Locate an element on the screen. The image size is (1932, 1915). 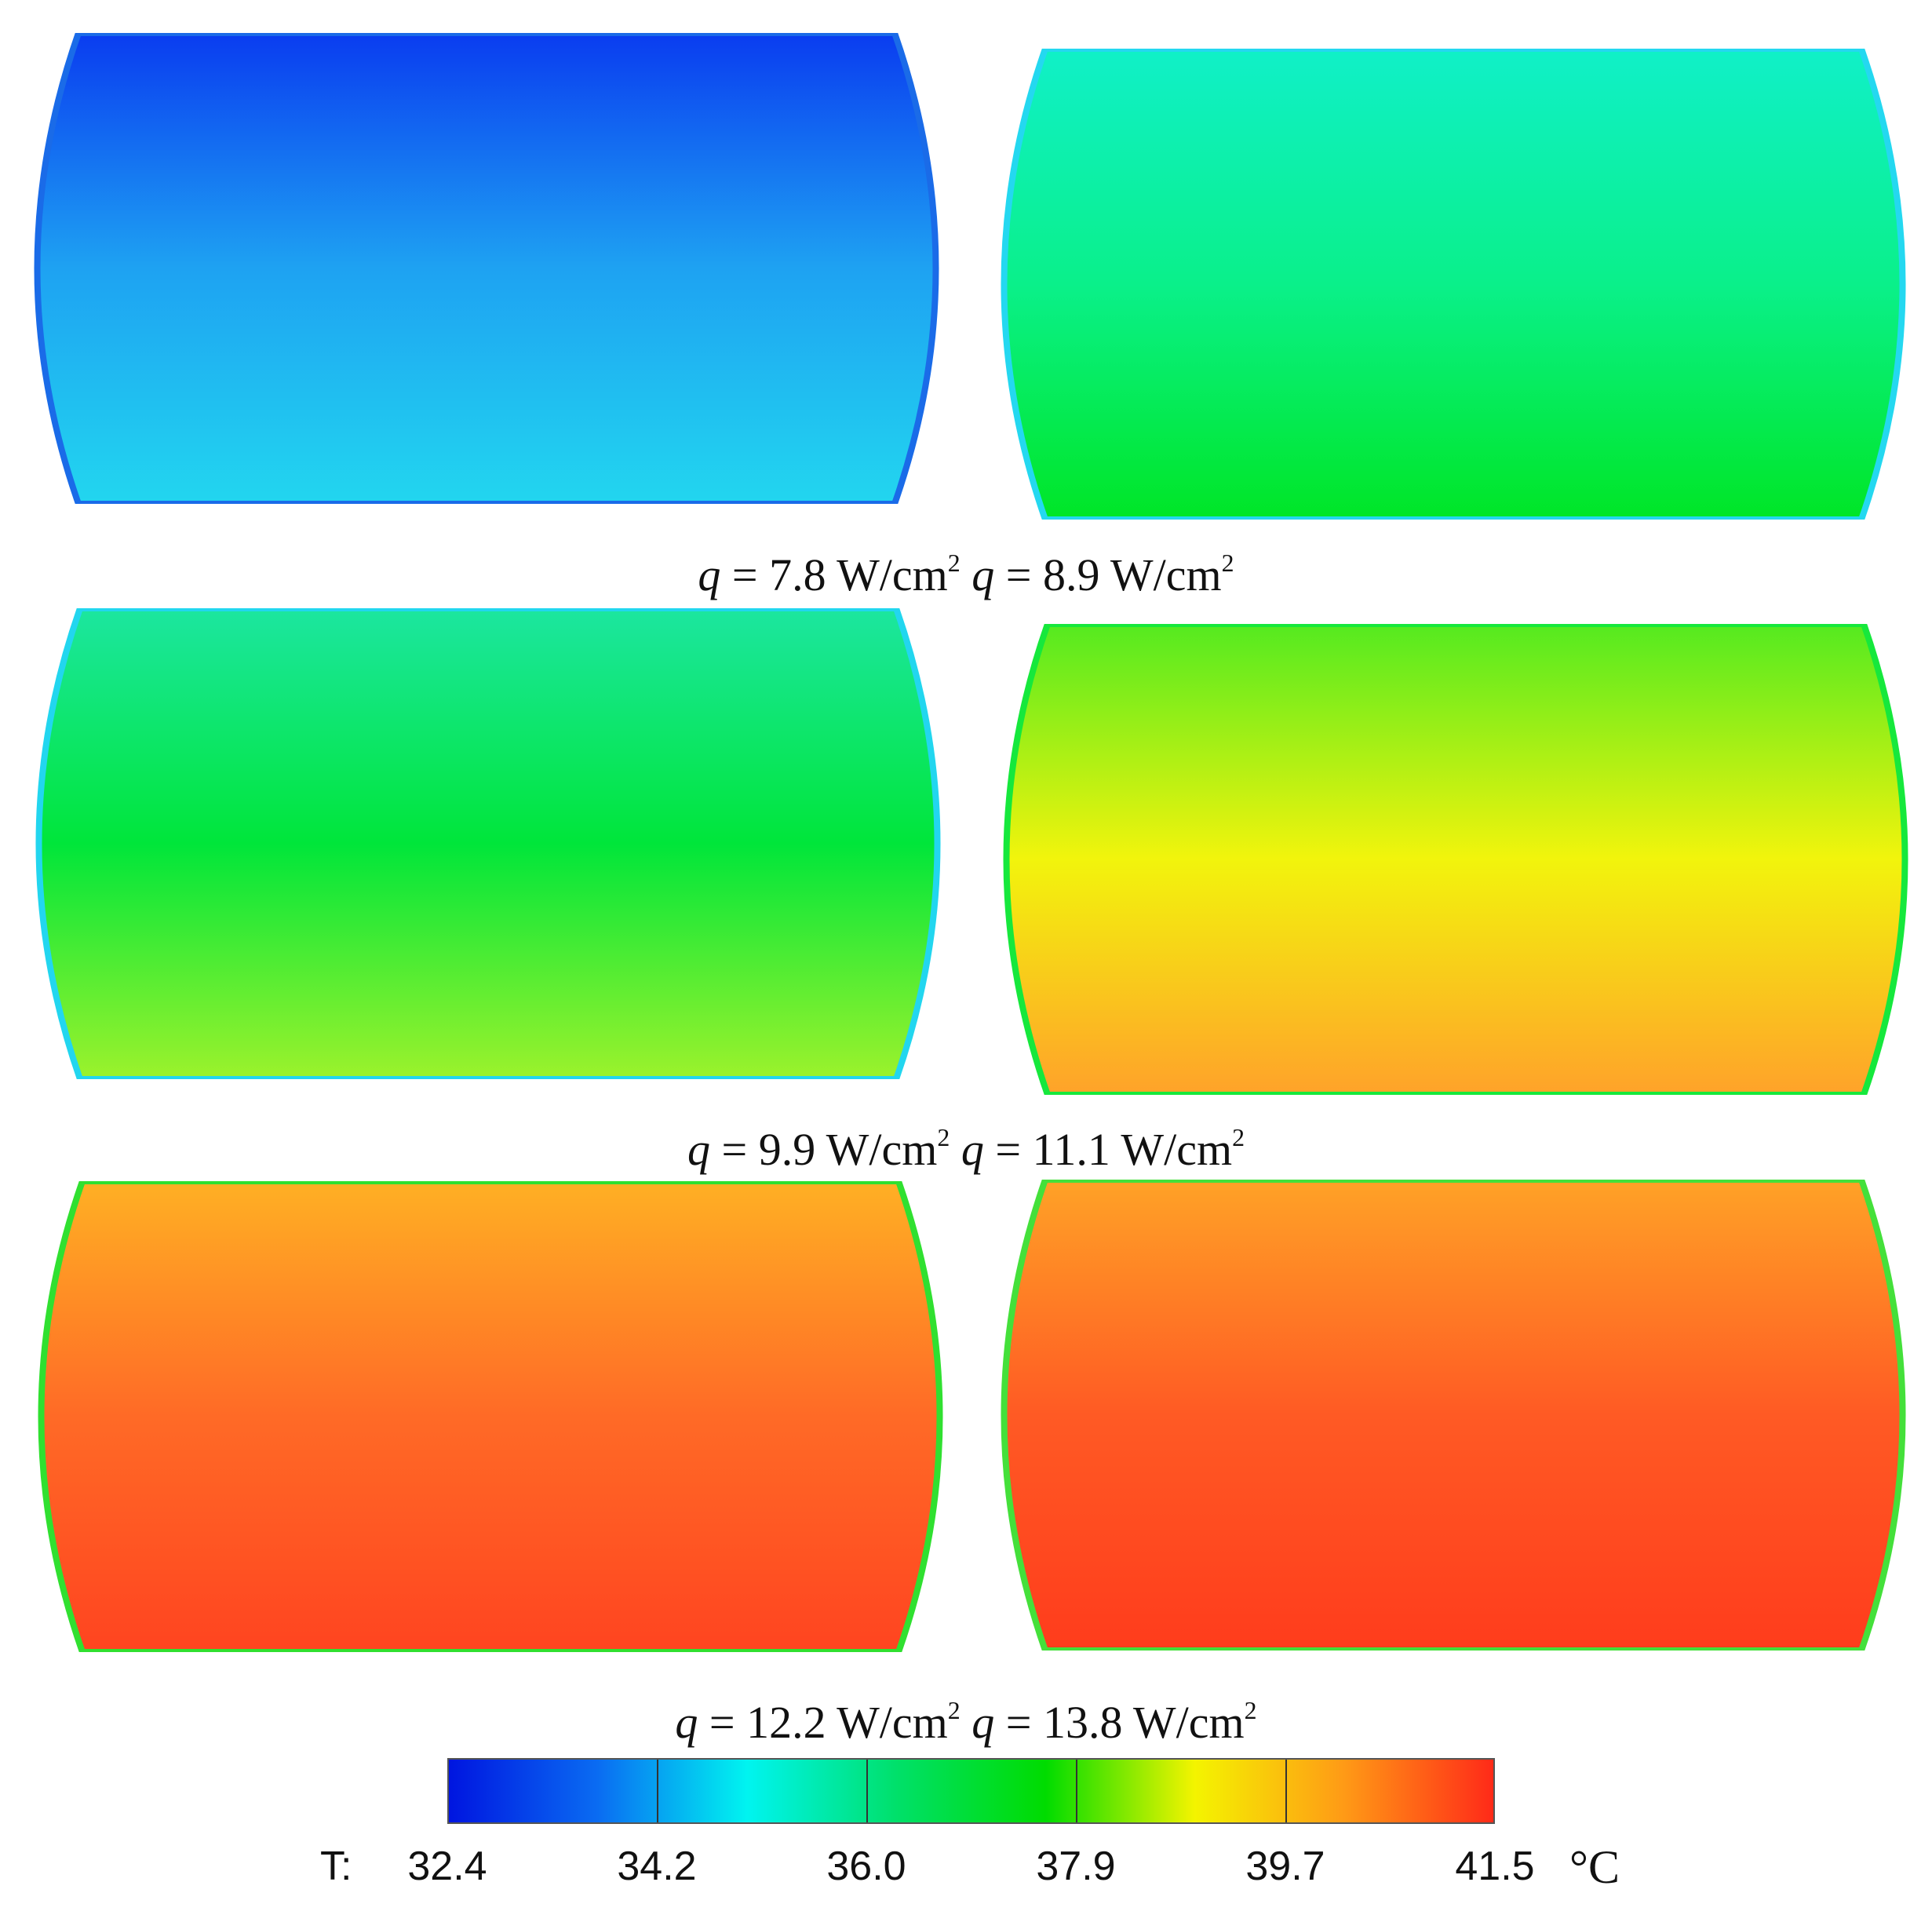
temperature-colorbar is located at coordinates (971, 1791).